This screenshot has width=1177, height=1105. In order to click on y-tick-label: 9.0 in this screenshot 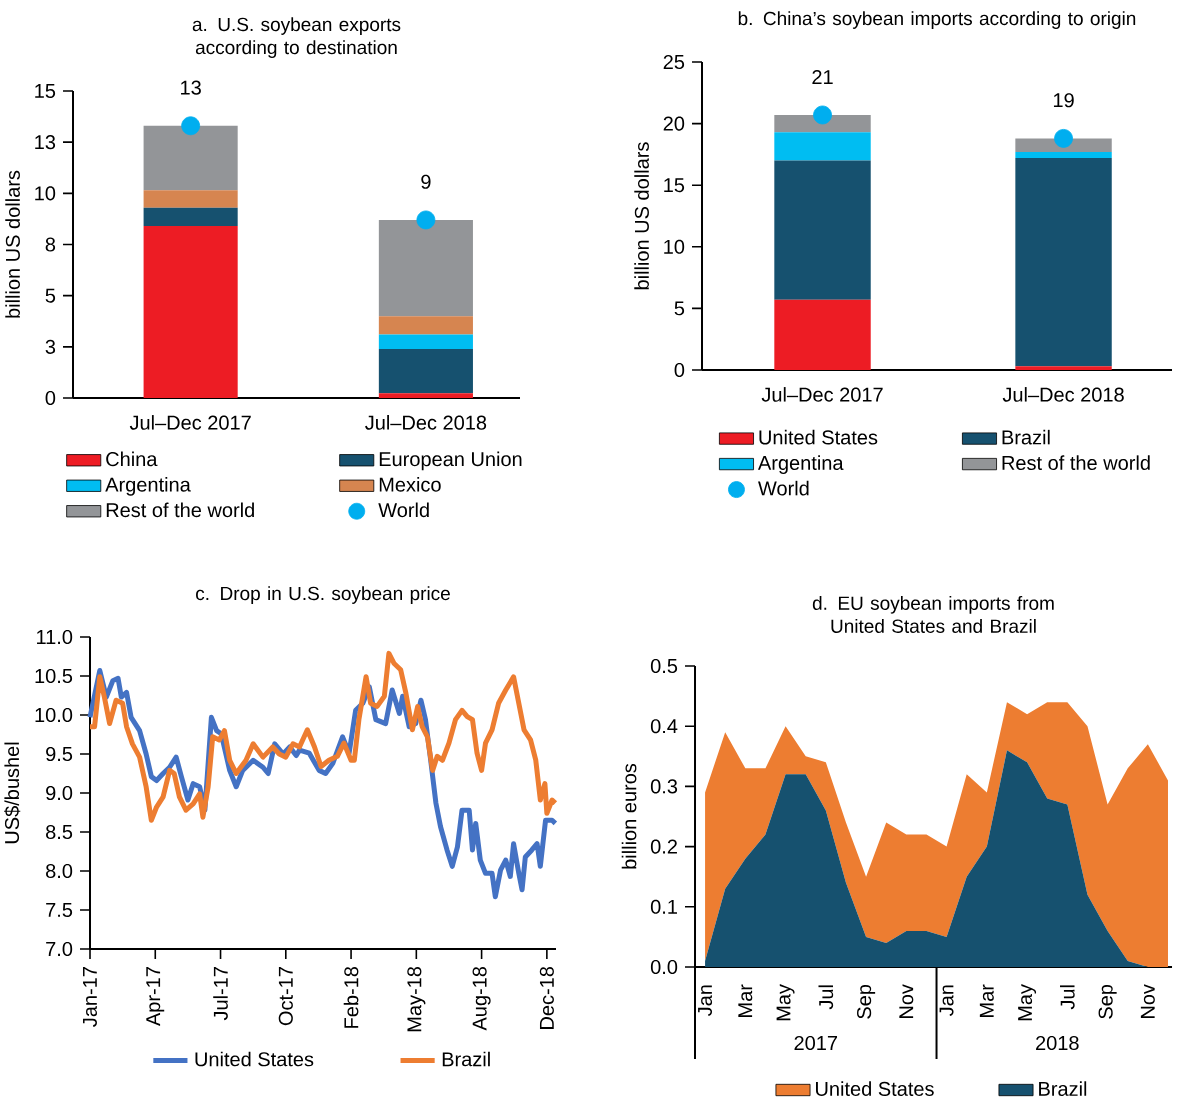, I will do `click(59, 793)`.